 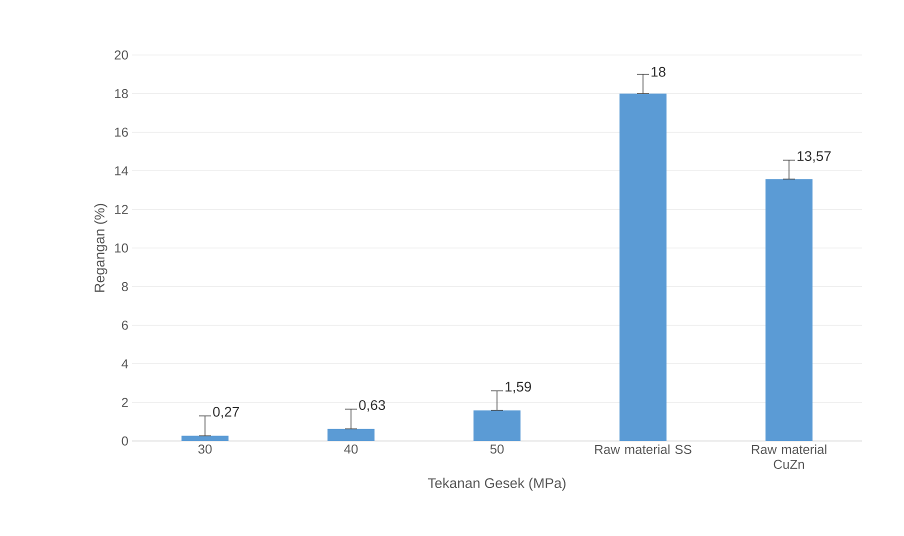 What do you see at coordinates (814, 157) in the screenshot?
I see `data-label: 13,57` at bounding box center [814, 157].